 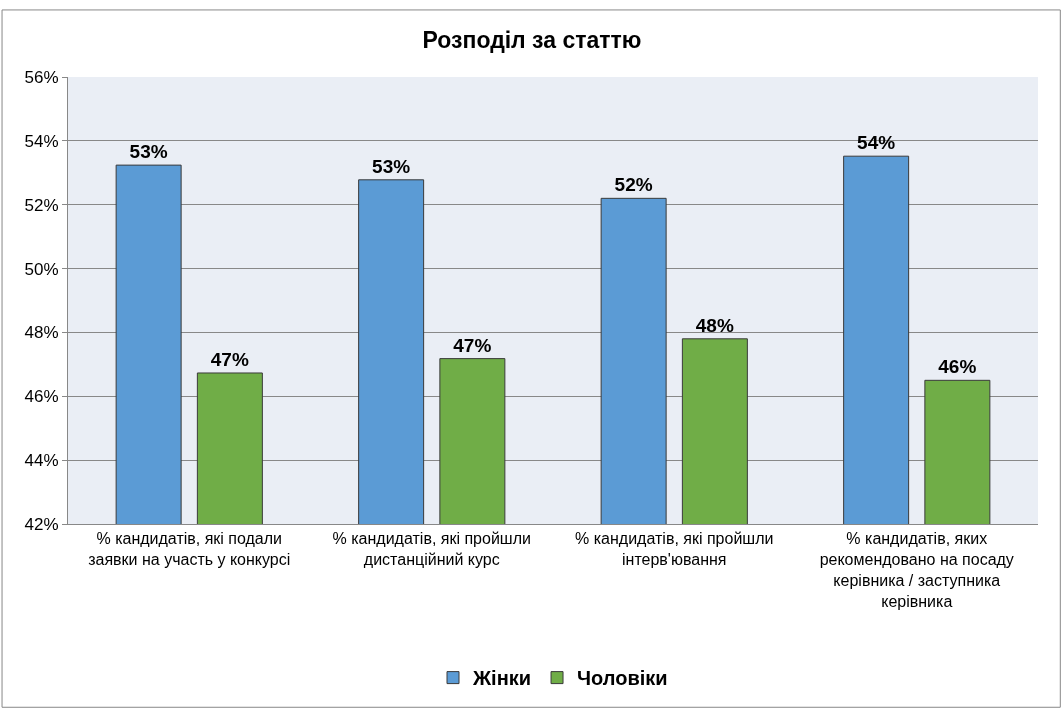 I want to click on x-tick-label: % кандидатів, які пройшли дистанційний курс, so click(x=431, y=549).